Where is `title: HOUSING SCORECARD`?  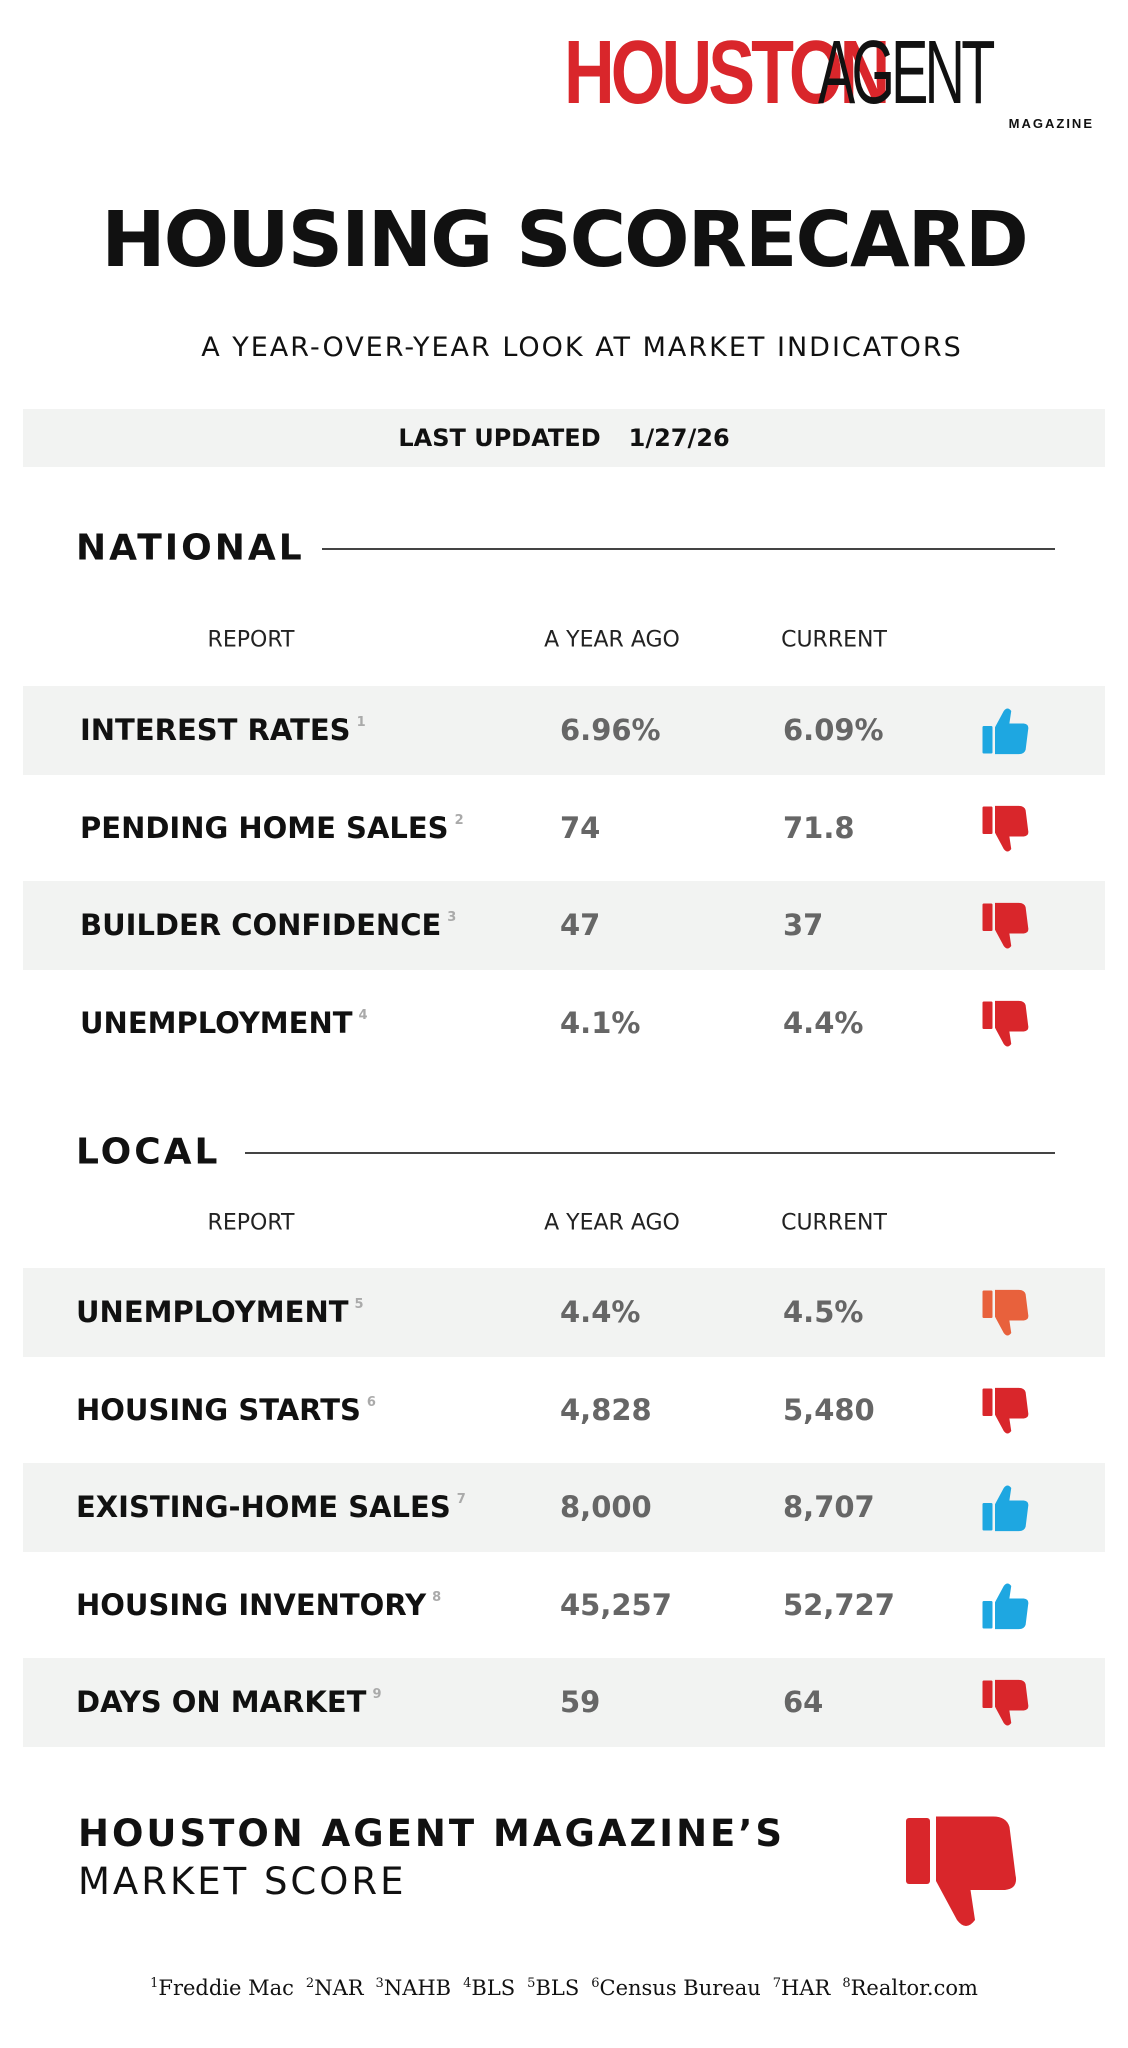 title: HOUSING SCORECARD is located at coordinates (565, 240).